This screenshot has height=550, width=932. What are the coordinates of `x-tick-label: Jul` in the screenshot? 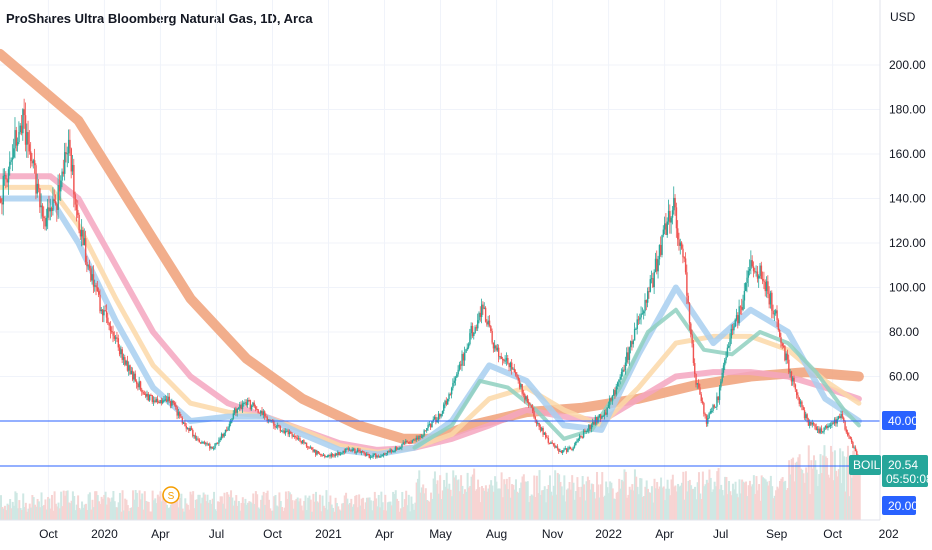 It's located at (216, 534).